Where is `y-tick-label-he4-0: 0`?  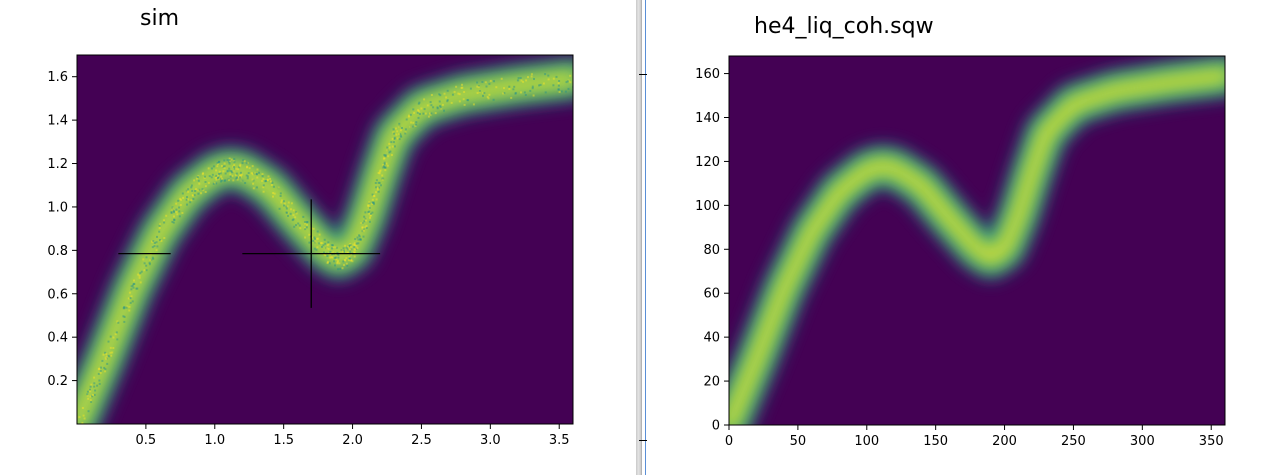
y-tick-label-he4-0: 0 is located at coordinates (716, 426).